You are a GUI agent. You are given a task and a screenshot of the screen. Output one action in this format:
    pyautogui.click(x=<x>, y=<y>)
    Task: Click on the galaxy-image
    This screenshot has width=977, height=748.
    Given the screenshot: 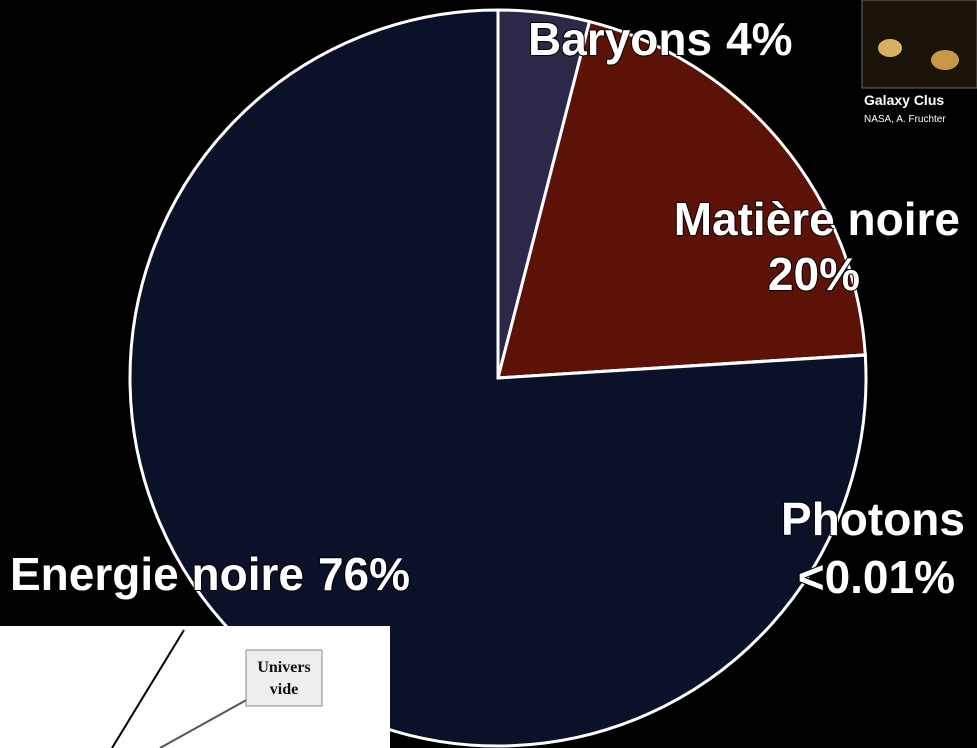 What is the action you would take?
    pyautogui.click(x=919, y=44)
    